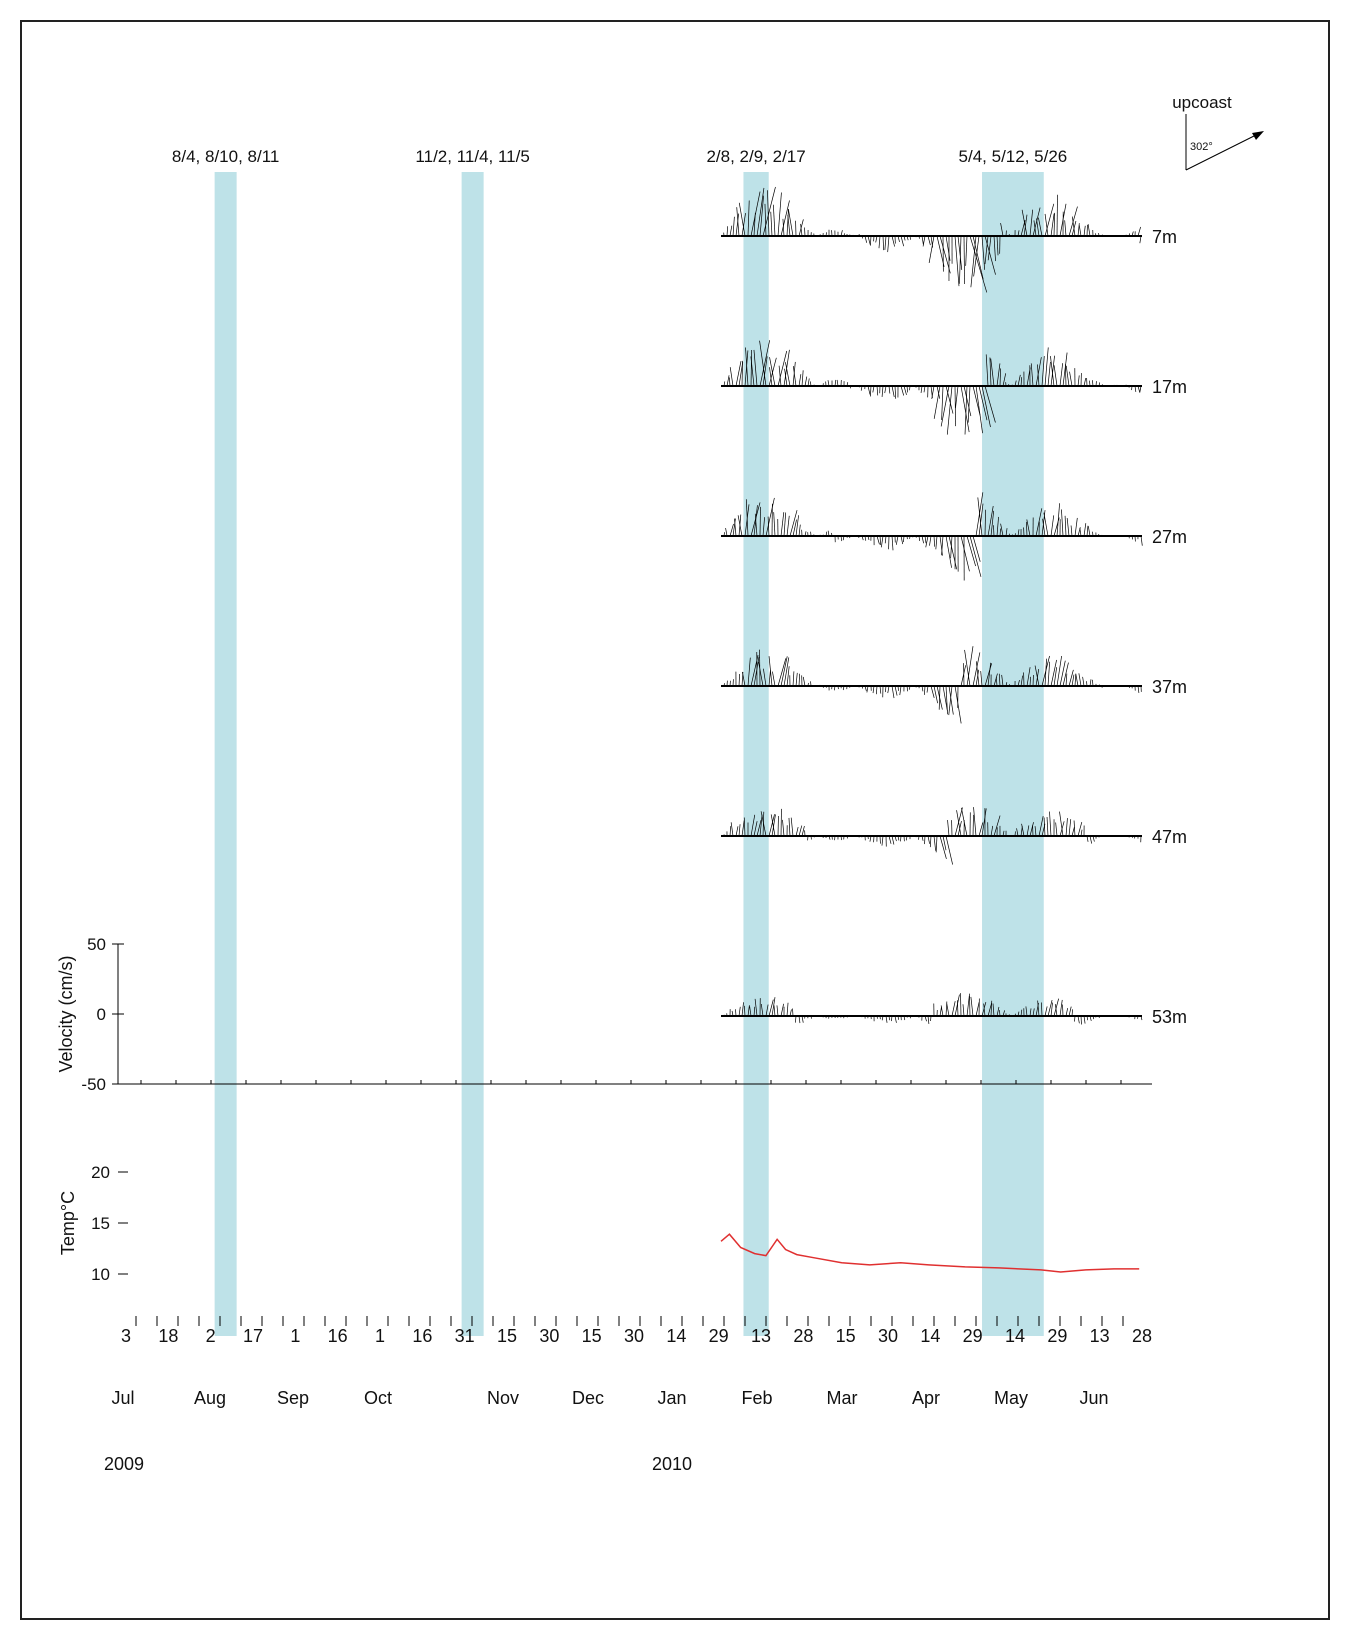  I want to click on day-tick-label: 29, so click(719, 1336).